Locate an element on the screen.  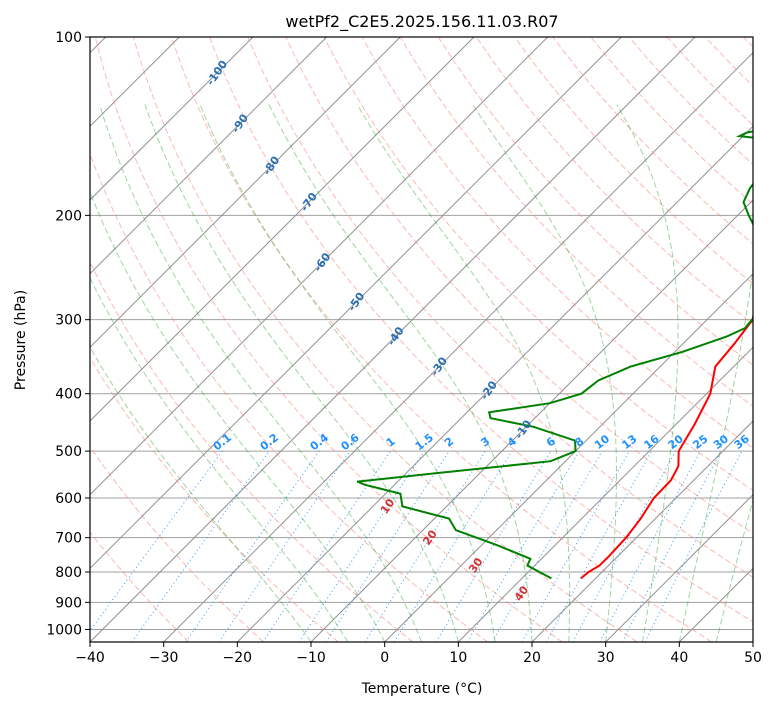
mixing-ratio-label: 0.4 is located at coordinates (320, 442).